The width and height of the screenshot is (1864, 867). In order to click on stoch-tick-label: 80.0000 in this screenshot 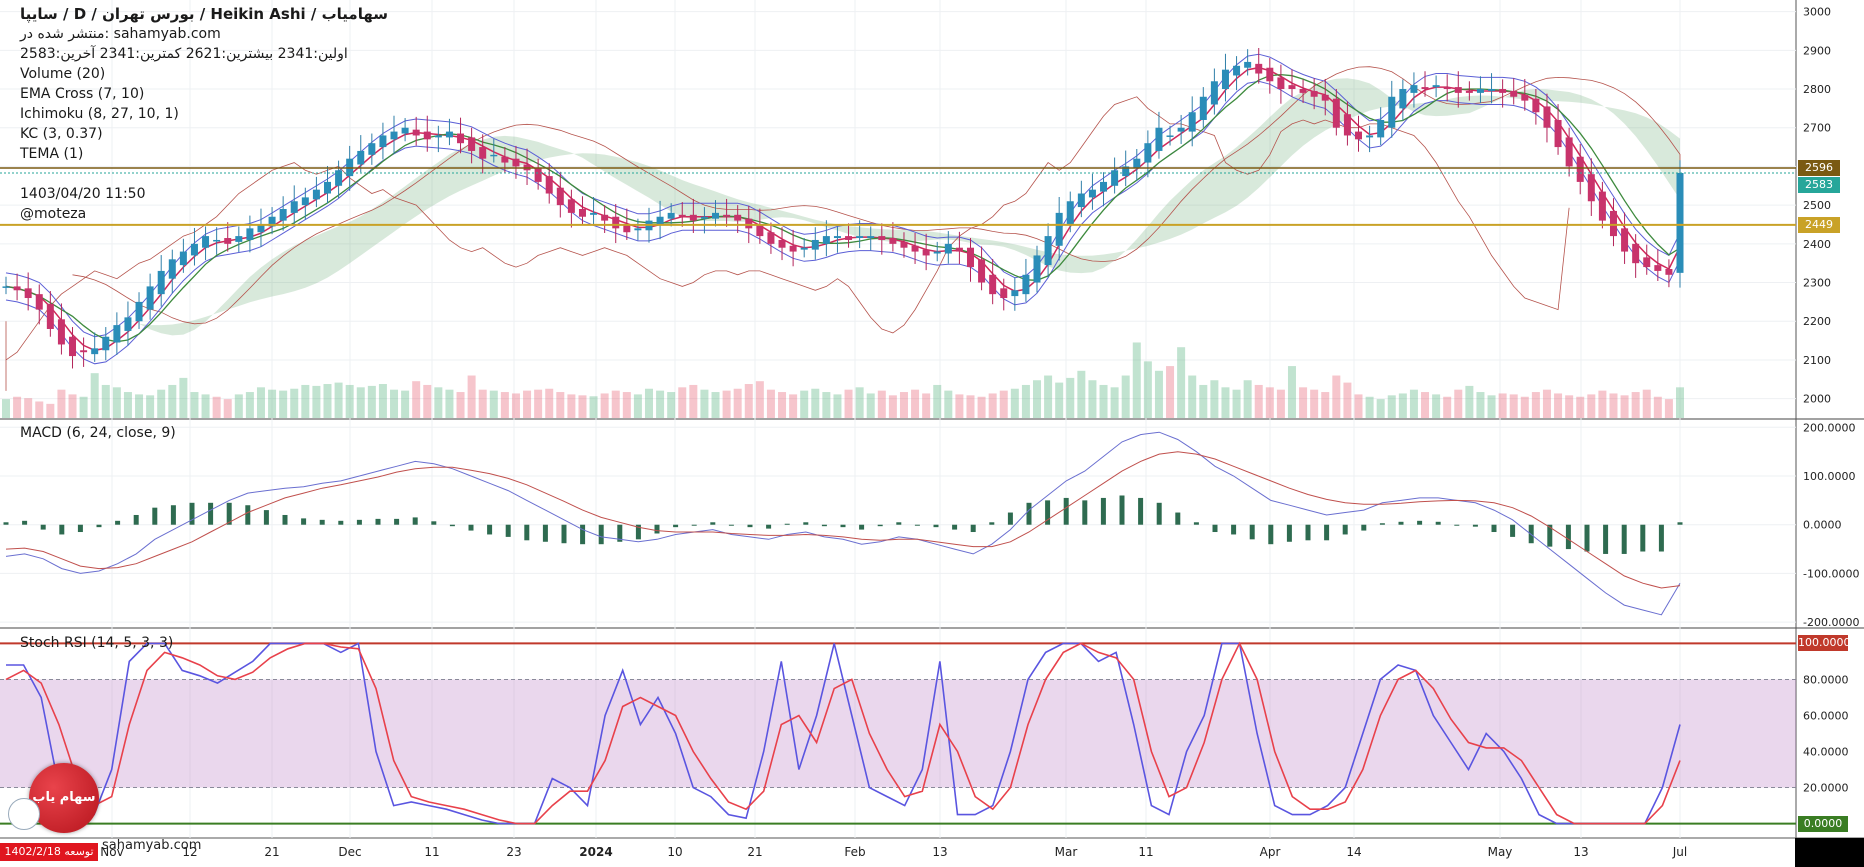, I will do `click(1826, 679)`.